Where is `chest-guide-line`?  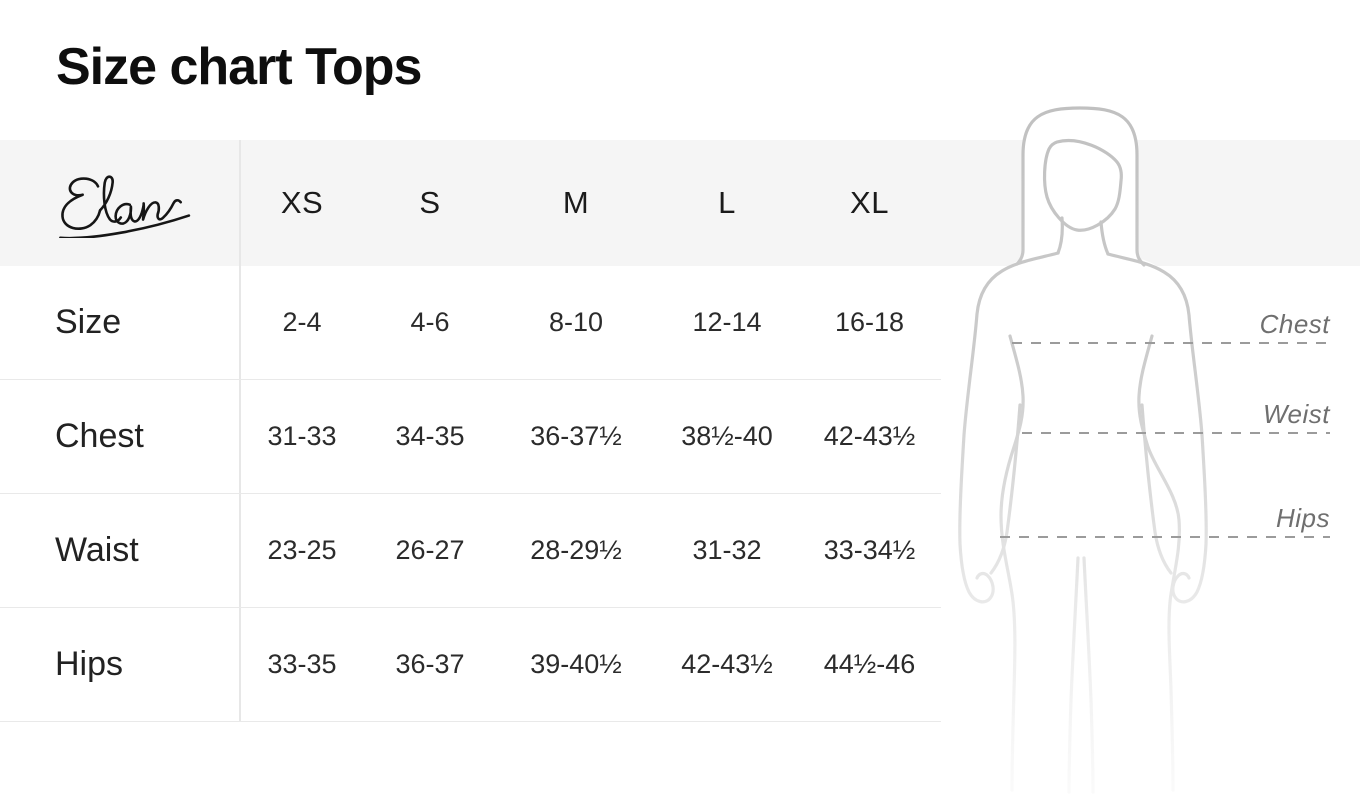
chest-guide-line is located at coordinates (1171, 343).